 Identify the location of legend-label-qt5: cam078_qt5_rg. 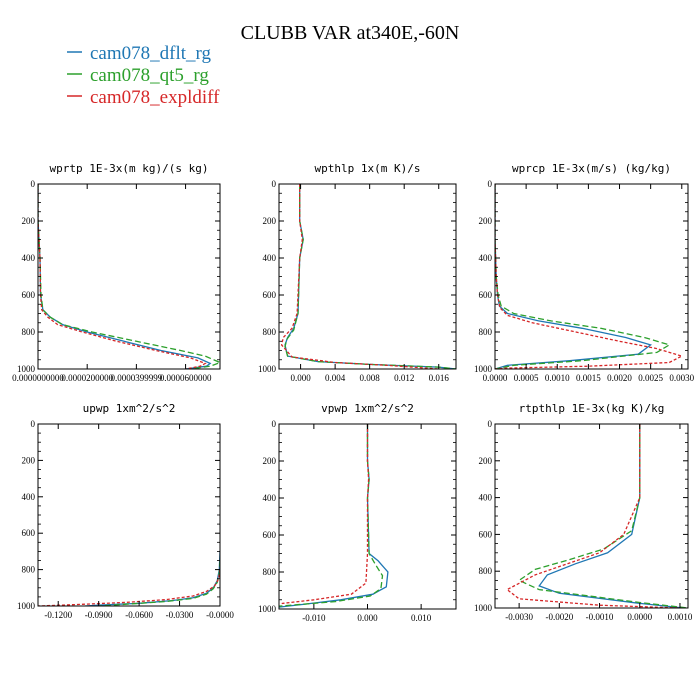
(149, 75).